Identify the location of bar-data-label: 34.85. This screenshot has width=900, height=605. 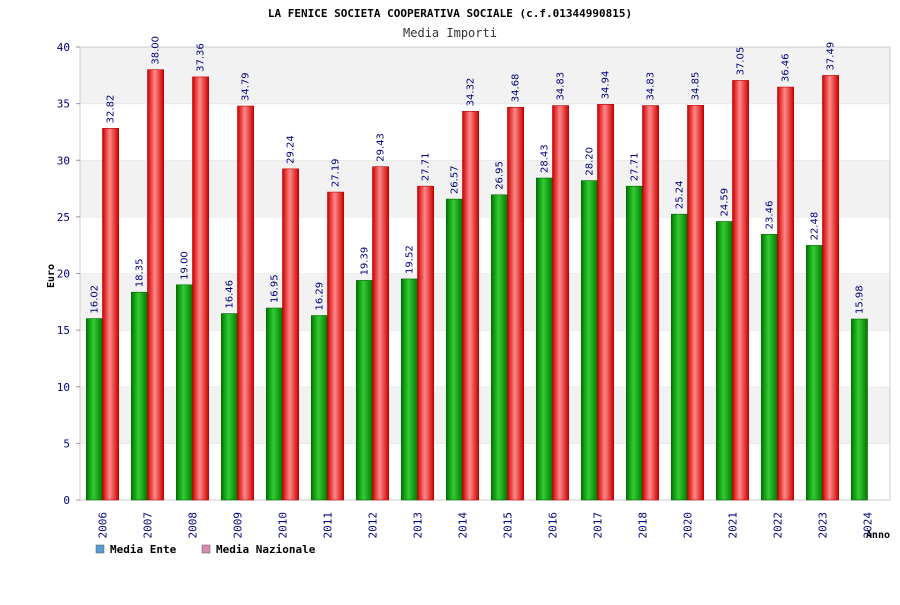
(696, 86).